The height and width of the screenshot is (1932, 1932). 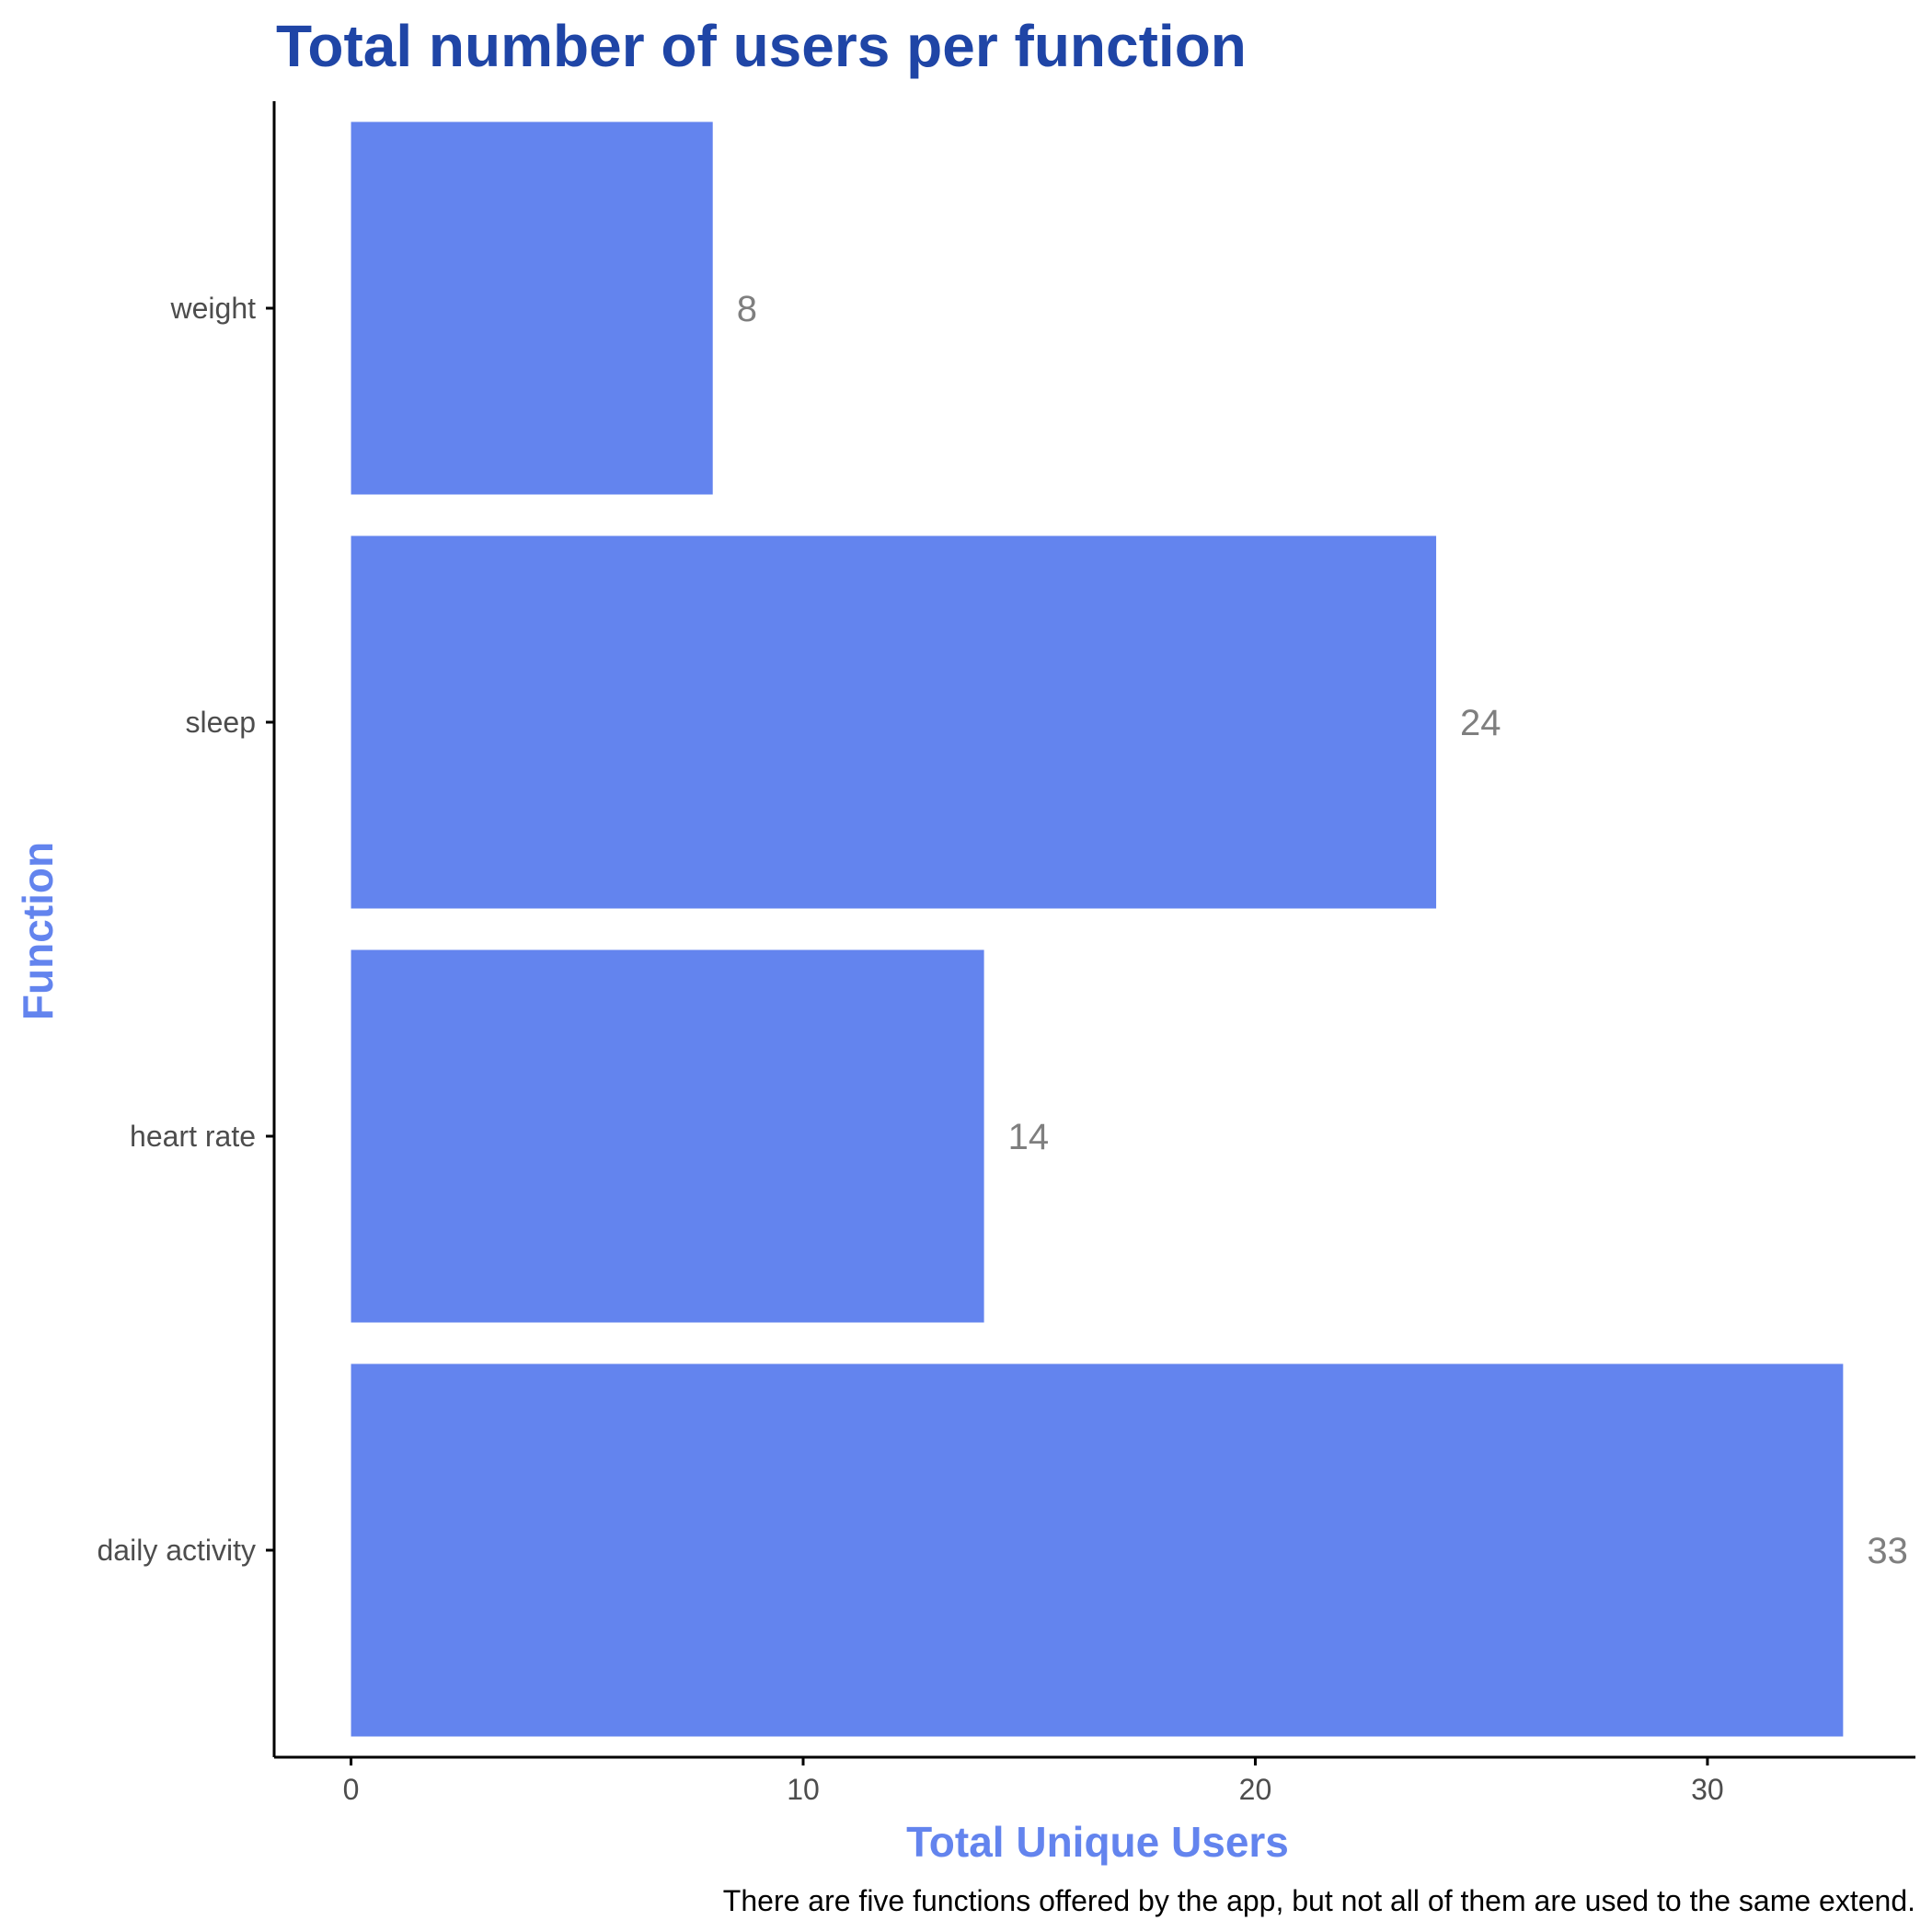 I want to click on value-label-sleep: 24, so click(x=1480, y=723).